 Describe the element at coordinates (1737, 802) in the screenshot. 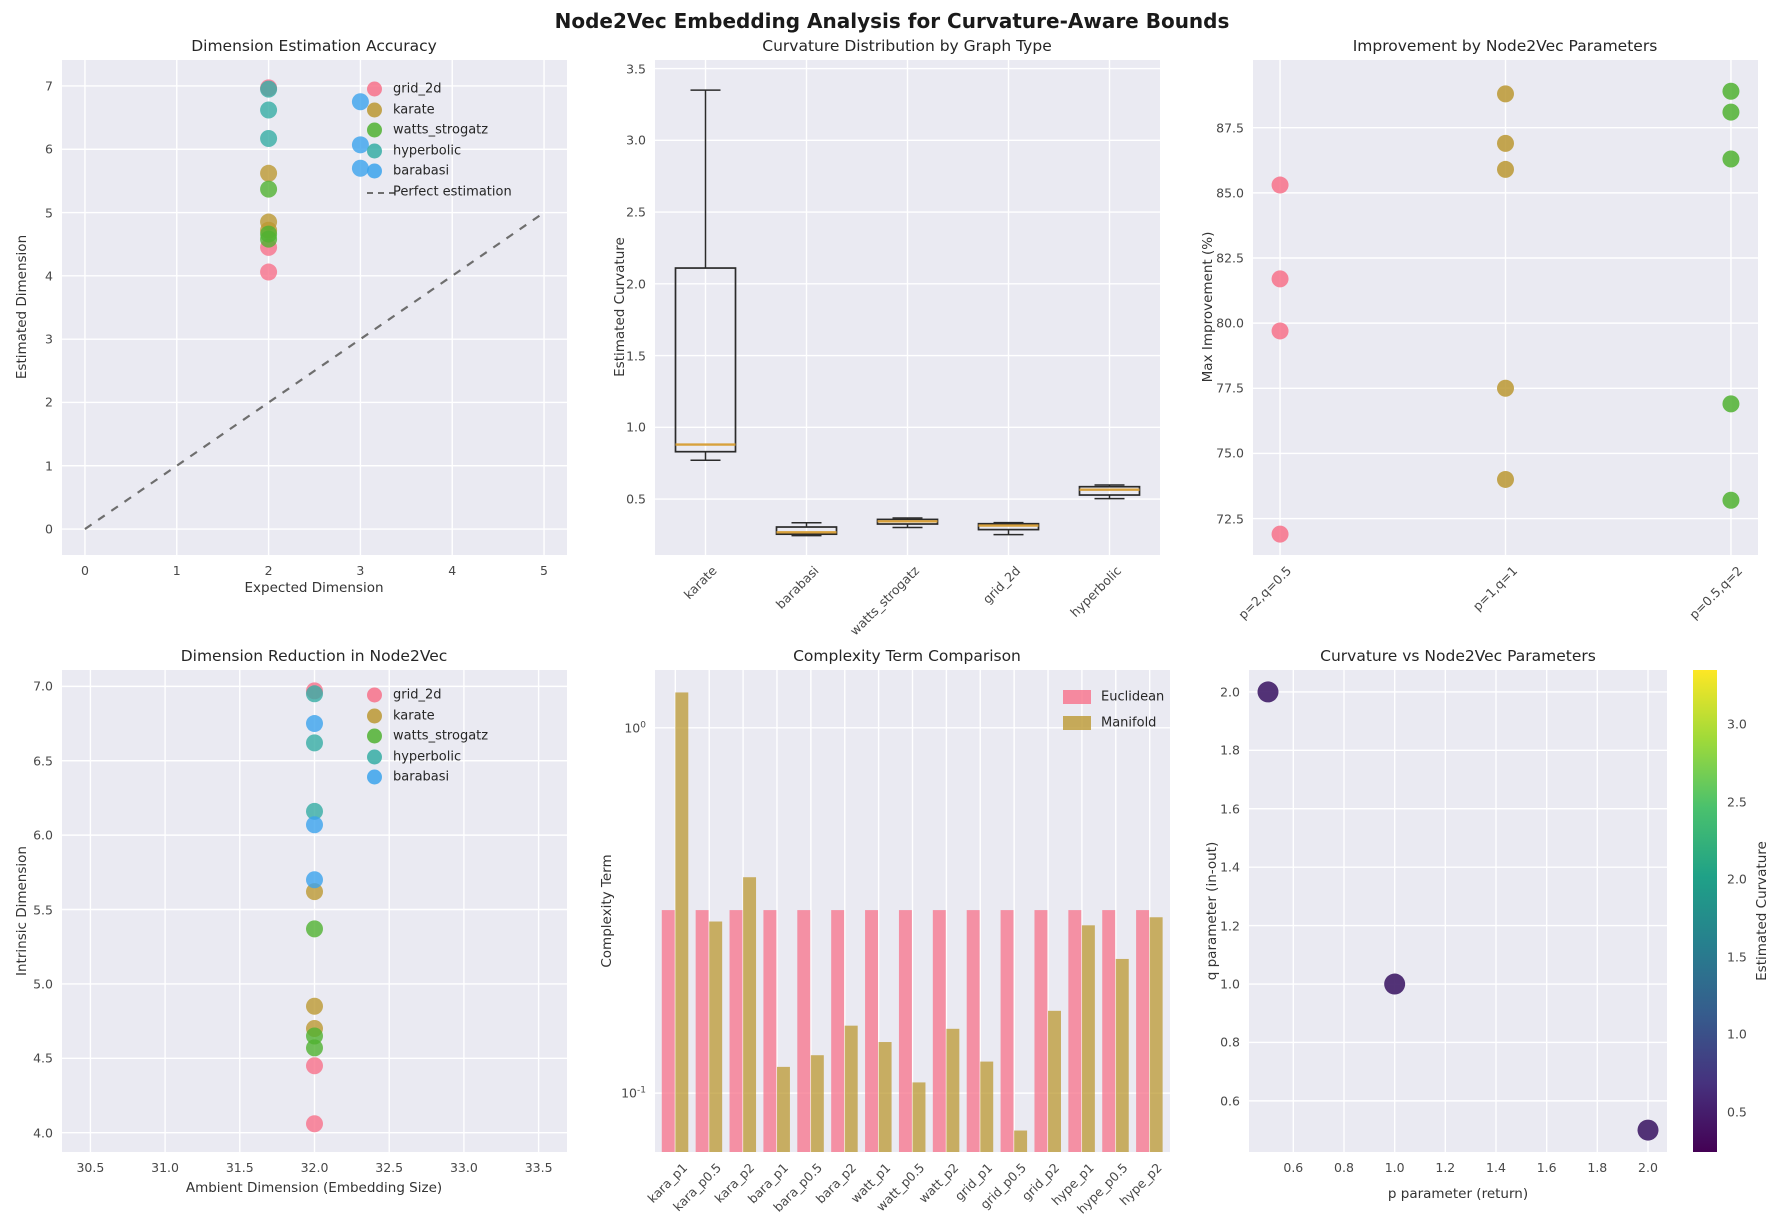

I see `colorbar-tick-label: 2.5` at that location.